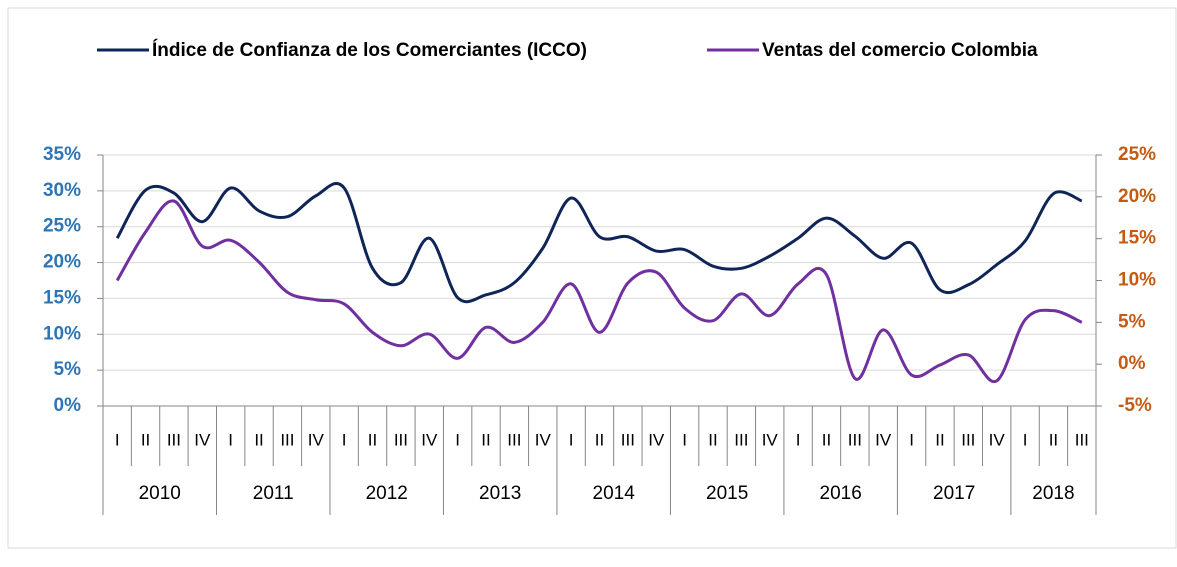 The width and height of the screenshot is (1177, 567). I want to click on x-group-label: 2012, so click(387, 493).